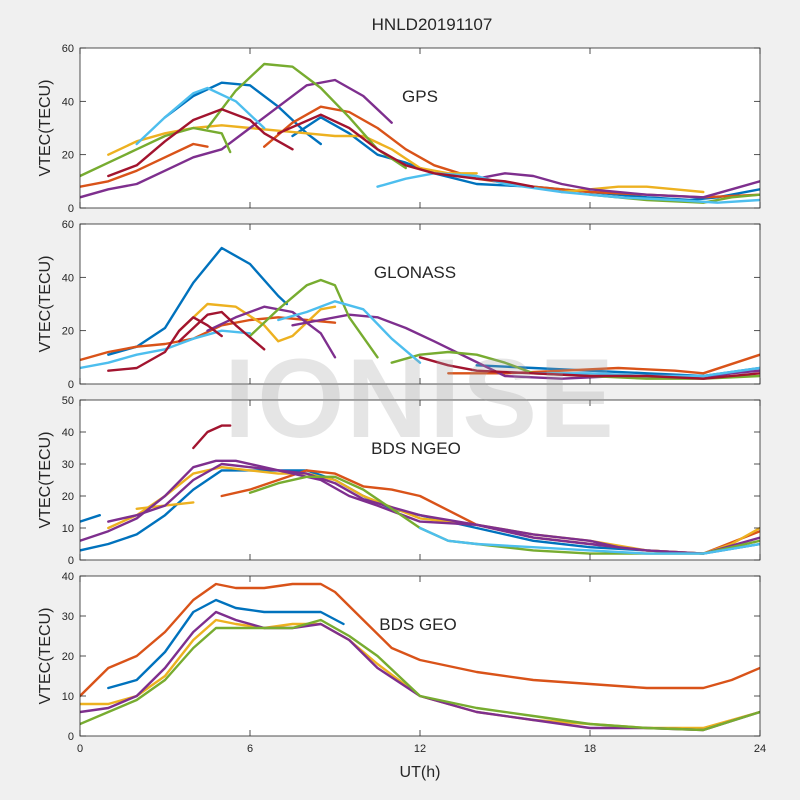 This screenshot has height=800, width=800. What do you see at coordinates (420, 772) in the screenshot?
I see `x-axis-label: UT(h)` at bounding box center [420, 772].